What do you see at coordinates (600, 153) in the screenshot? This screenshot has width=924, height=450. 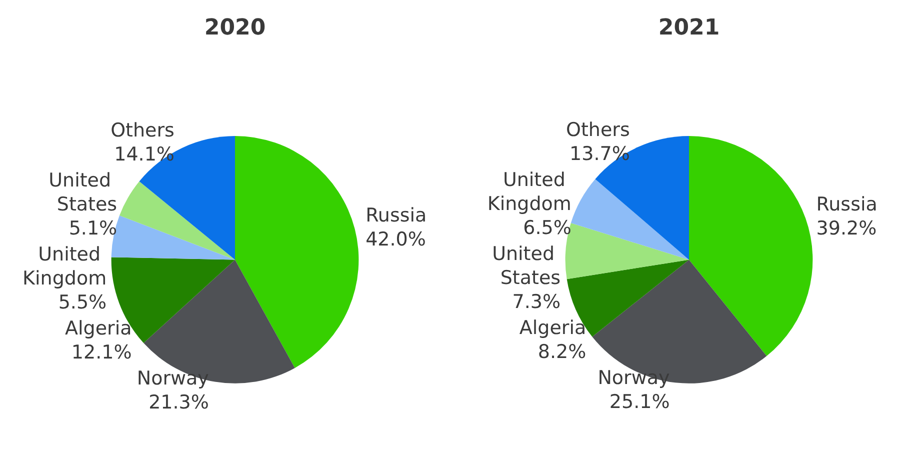 I see `data-label: 13.7%` at bounding box center [600, 153].